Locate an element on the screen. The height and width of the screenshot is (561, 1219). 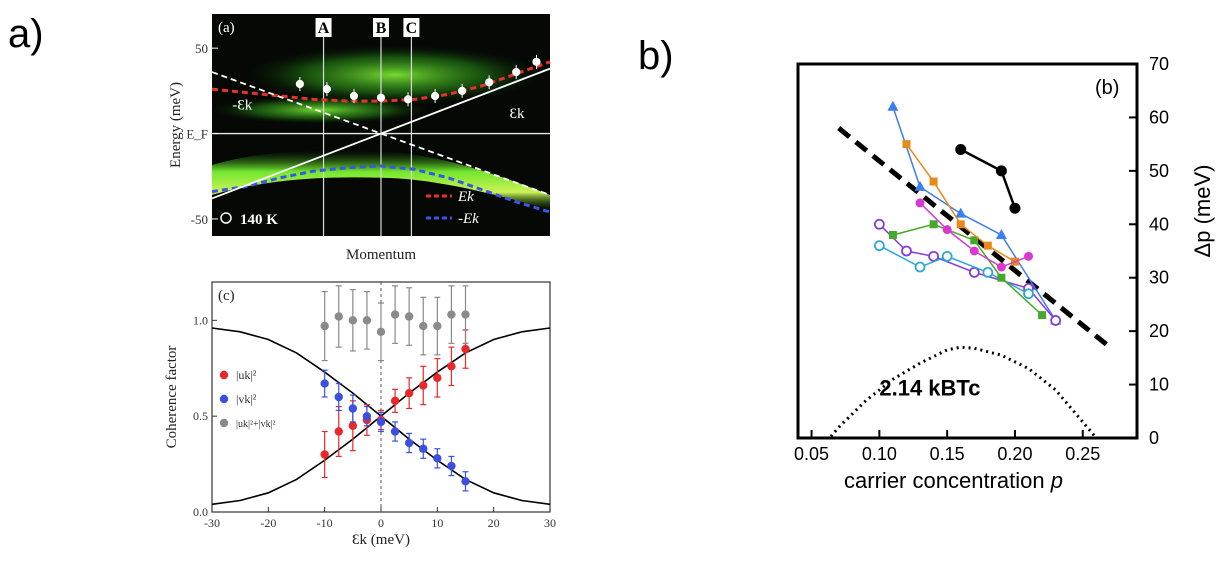
b-xtick-label: 0.20 is located at coordinates (1014, 454).